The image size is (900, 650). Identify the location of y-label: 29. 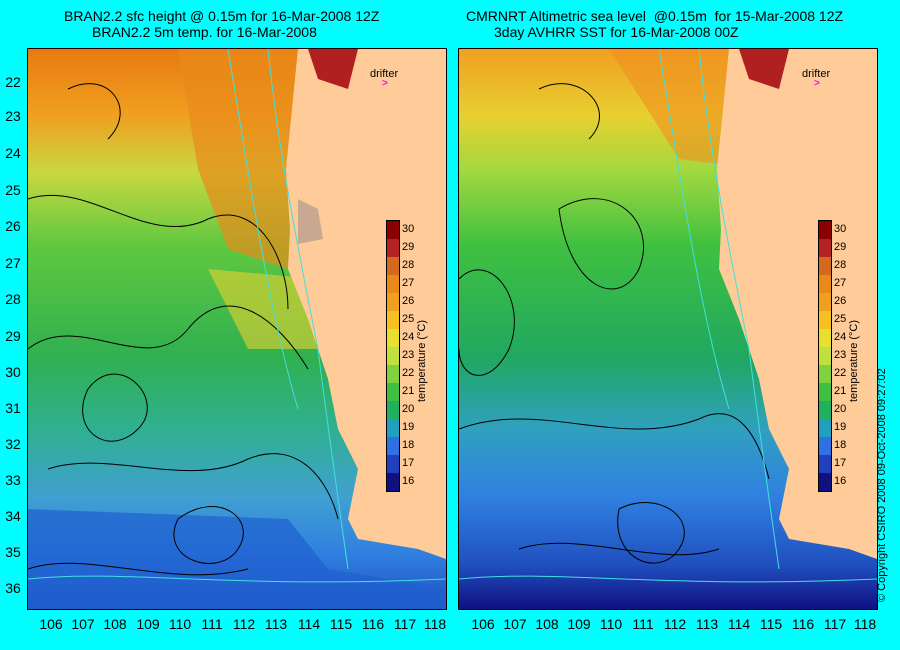
(13, 336).